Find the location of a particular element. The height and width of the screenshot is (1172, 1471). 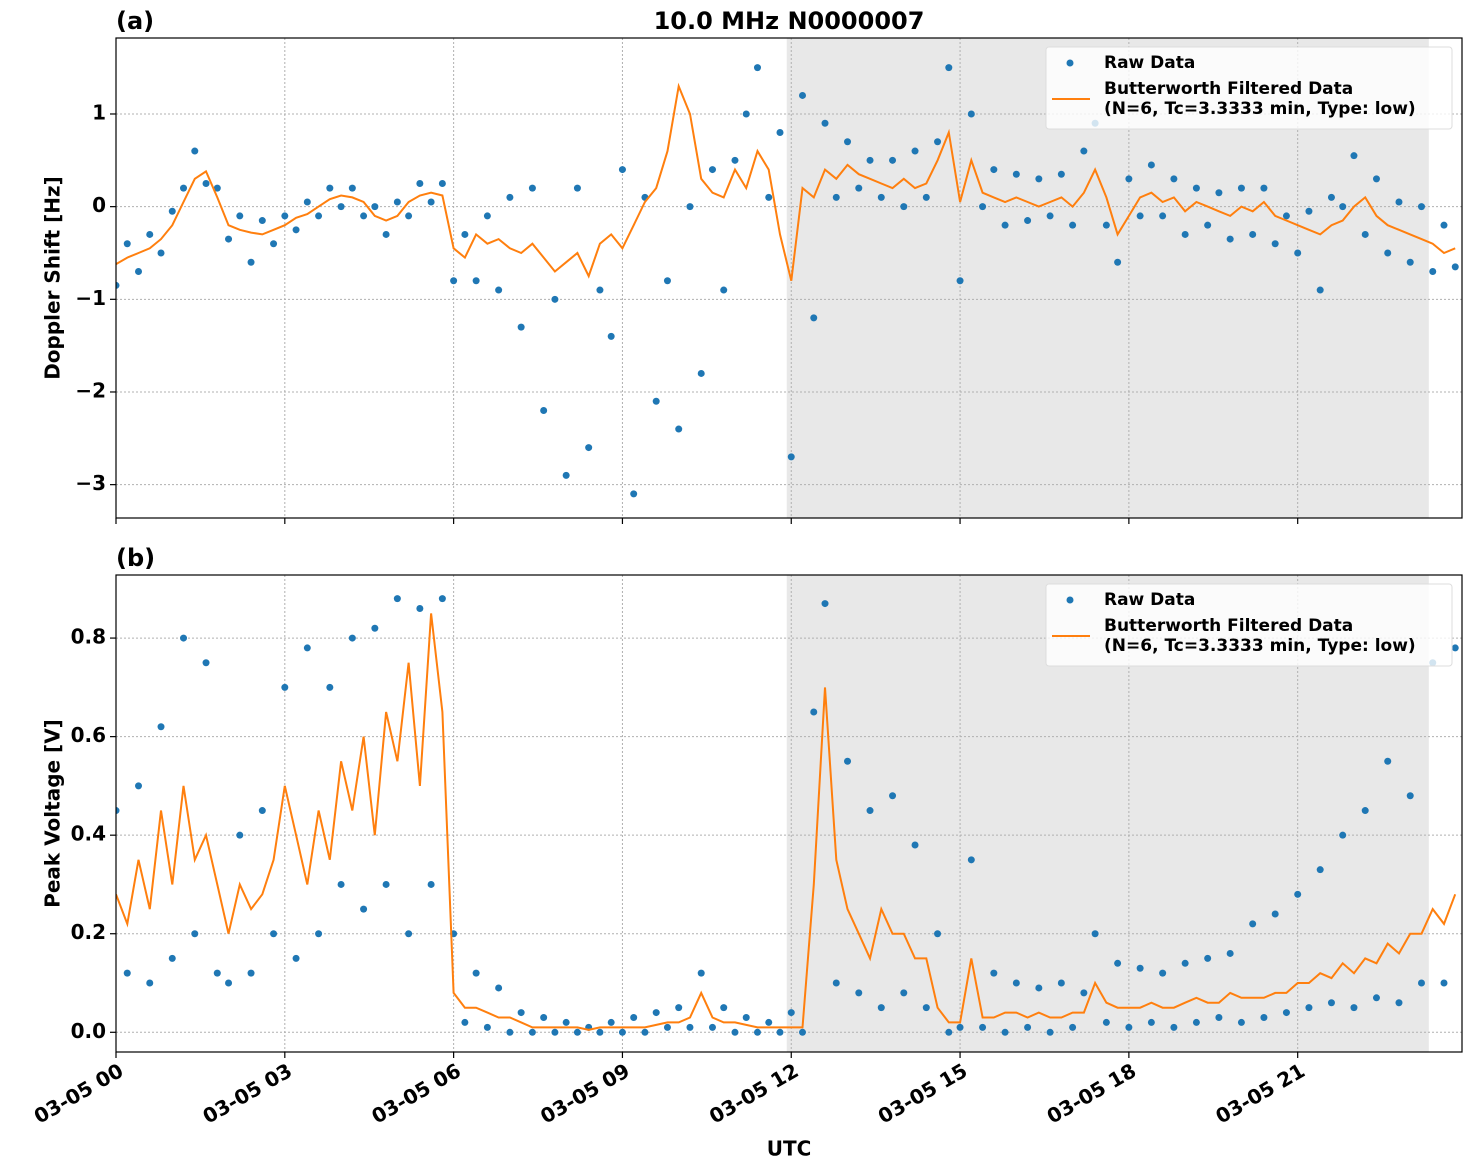

x-tick-label: 03-05 00 is located at coordinates (79, 1093).